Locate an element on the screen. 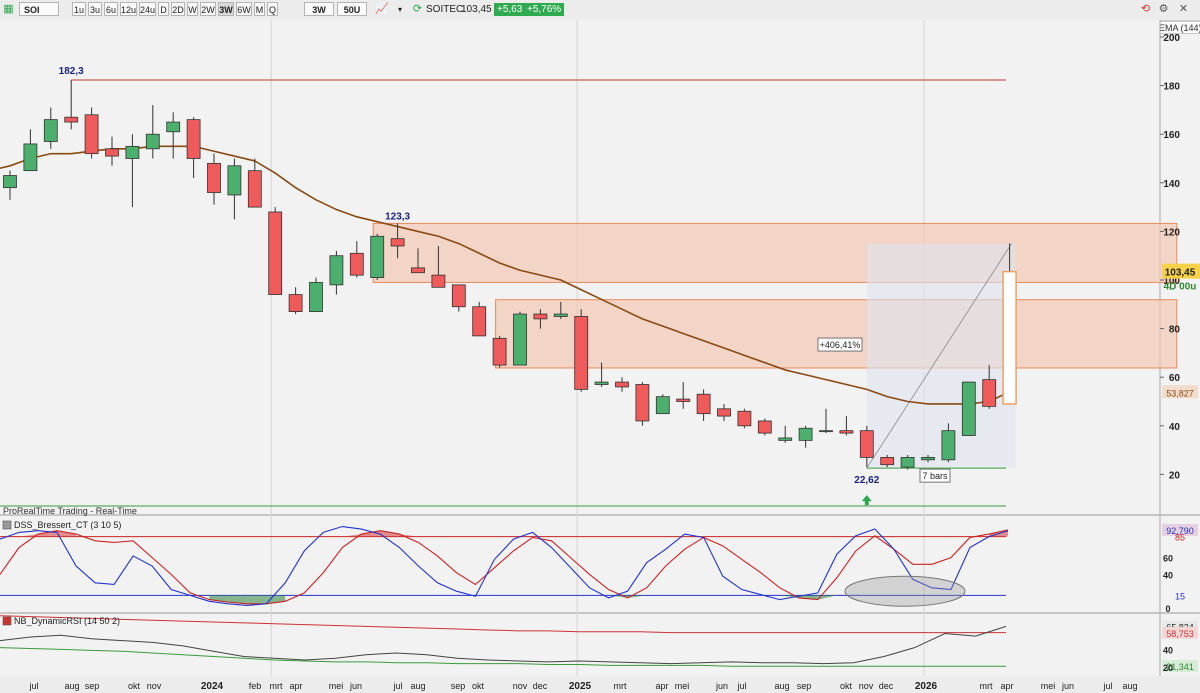 The height and width of the screenshot is (693, 1200). timeframe-6W: 6W is located at coordinates (244, 9).